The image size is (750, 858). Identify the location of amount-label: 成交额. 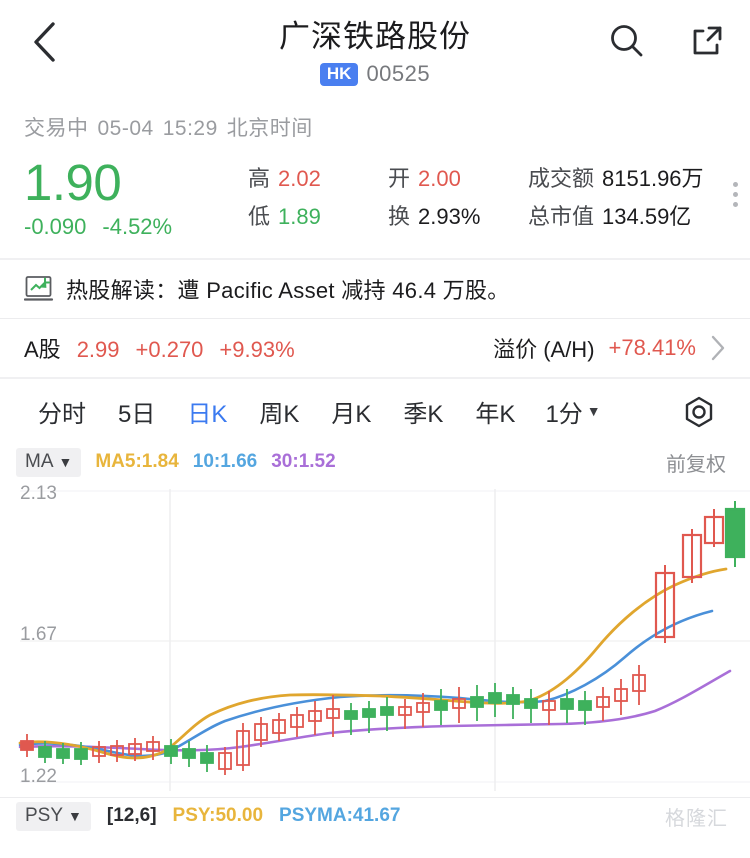
(561, 178).